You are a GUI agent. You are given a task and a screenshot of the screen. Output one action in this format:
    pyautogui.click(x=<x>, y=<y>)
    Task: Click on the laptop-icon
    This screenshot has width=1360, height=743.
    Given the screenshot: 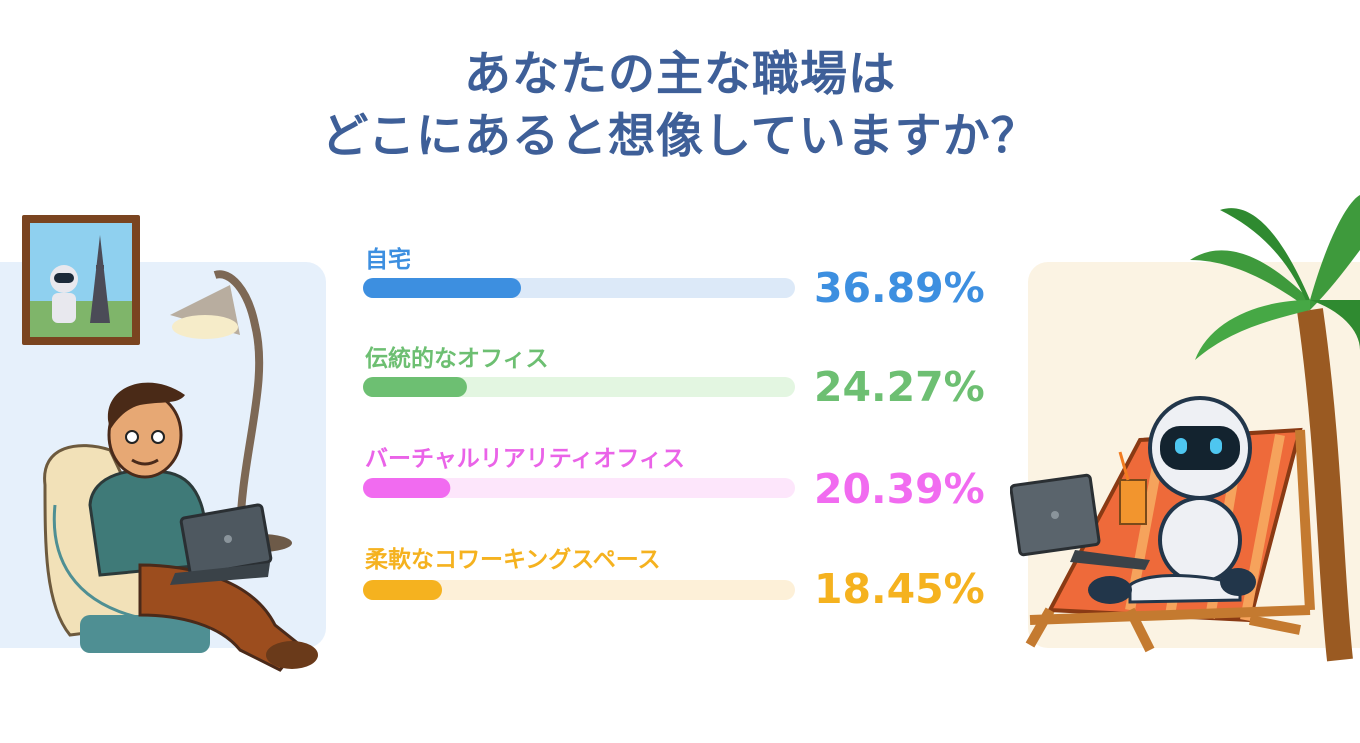 What is the action you would take?
    pyautogui.click(x=1080, y=521)
    